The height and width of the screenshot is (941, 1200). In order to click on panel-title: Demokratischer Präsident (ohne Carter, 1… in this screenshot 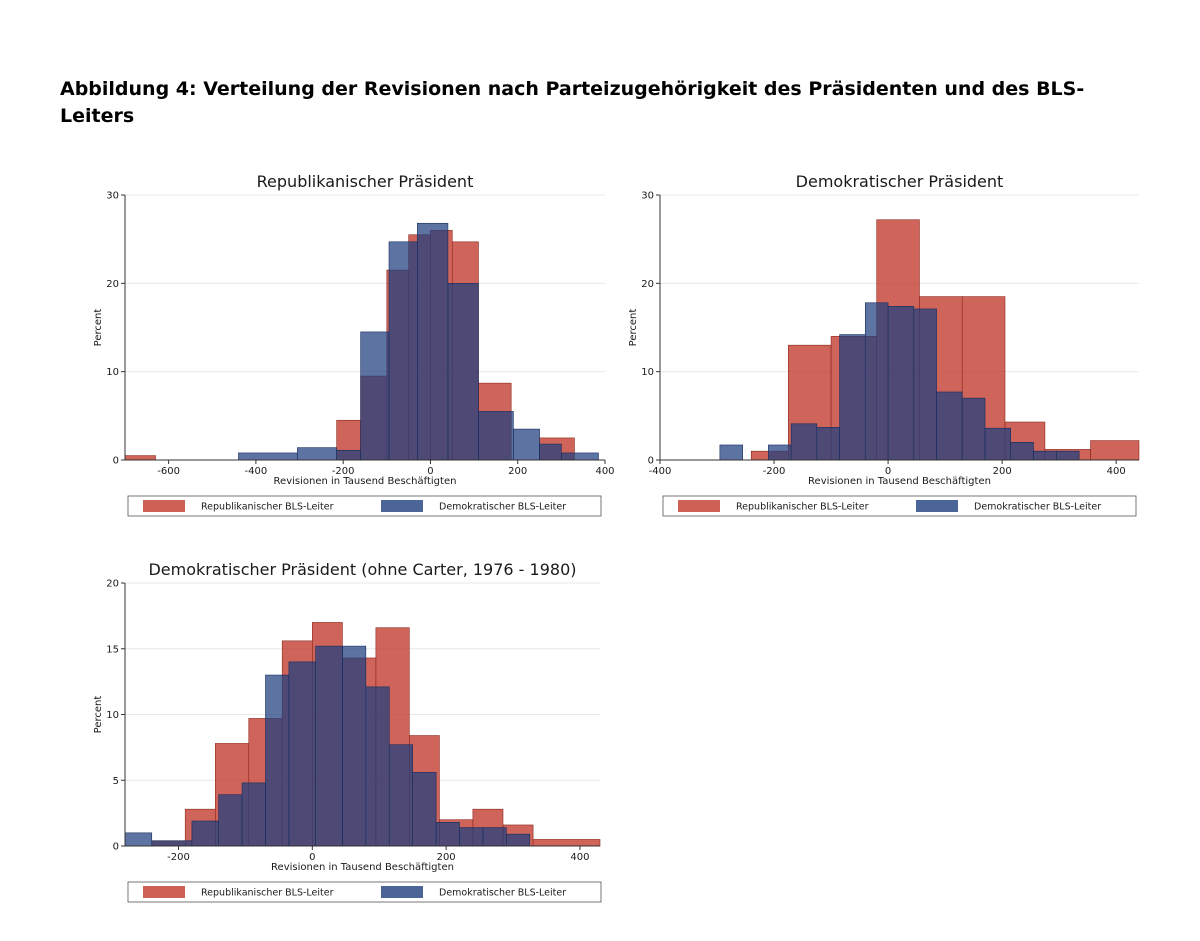, I will do `click(362, 569)`.